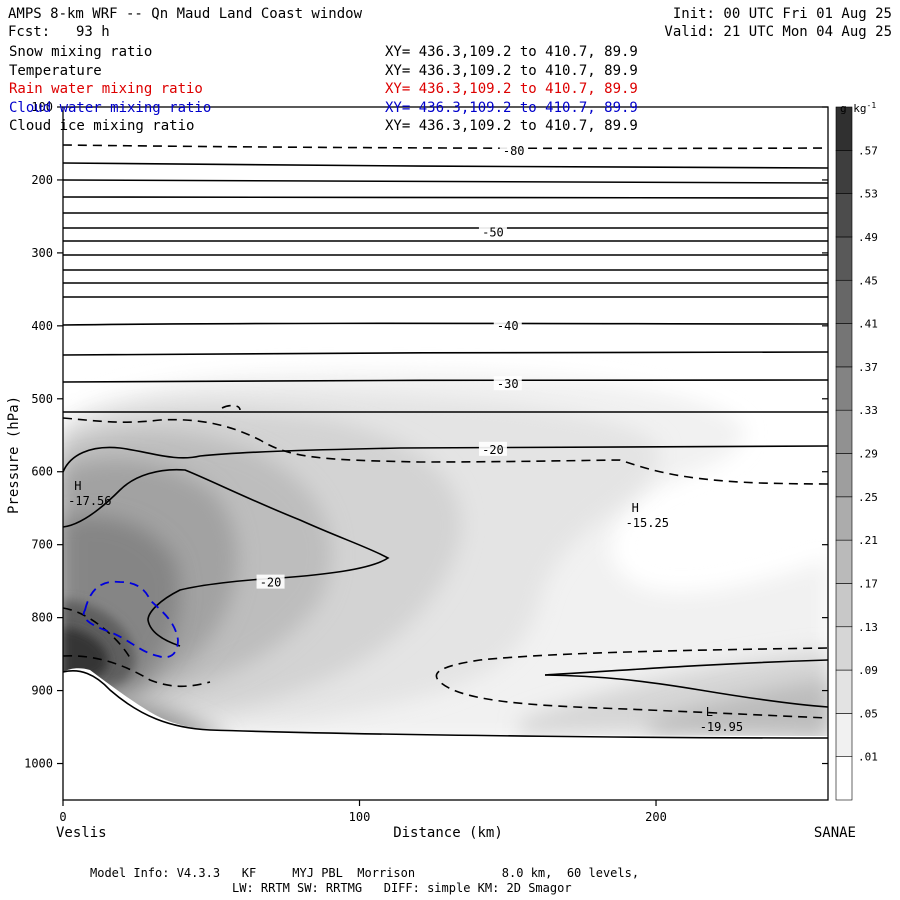 This screenshot has height=900, width=900. I want to click on y-tick-label: 1000, so click(38, 764).